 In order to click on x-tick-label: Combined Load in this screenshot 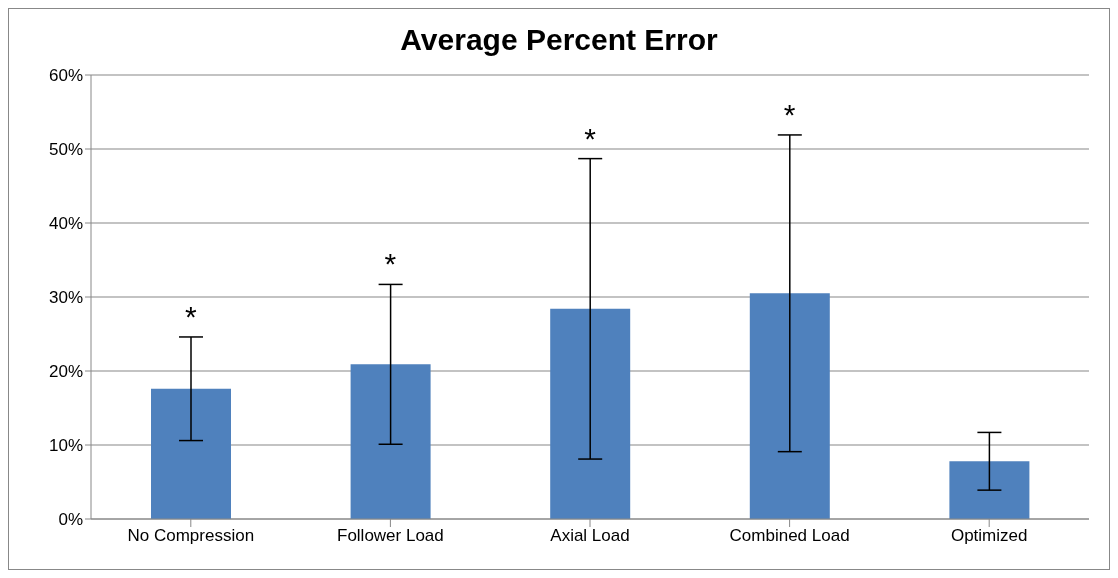, I will do `click(789, 536)`.